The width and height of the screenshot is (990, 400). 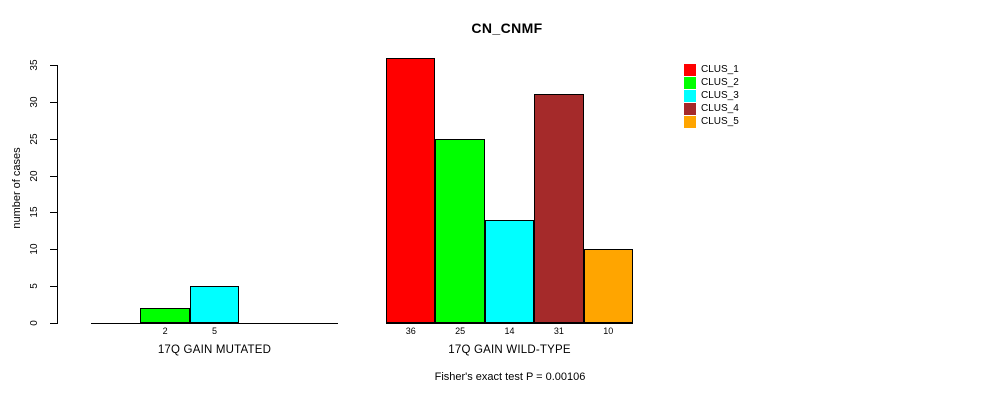 What do you see at coordinates (509, 331) in the screenshot?
I see `bar-value-label: 14` at bounding box center [509, 331].